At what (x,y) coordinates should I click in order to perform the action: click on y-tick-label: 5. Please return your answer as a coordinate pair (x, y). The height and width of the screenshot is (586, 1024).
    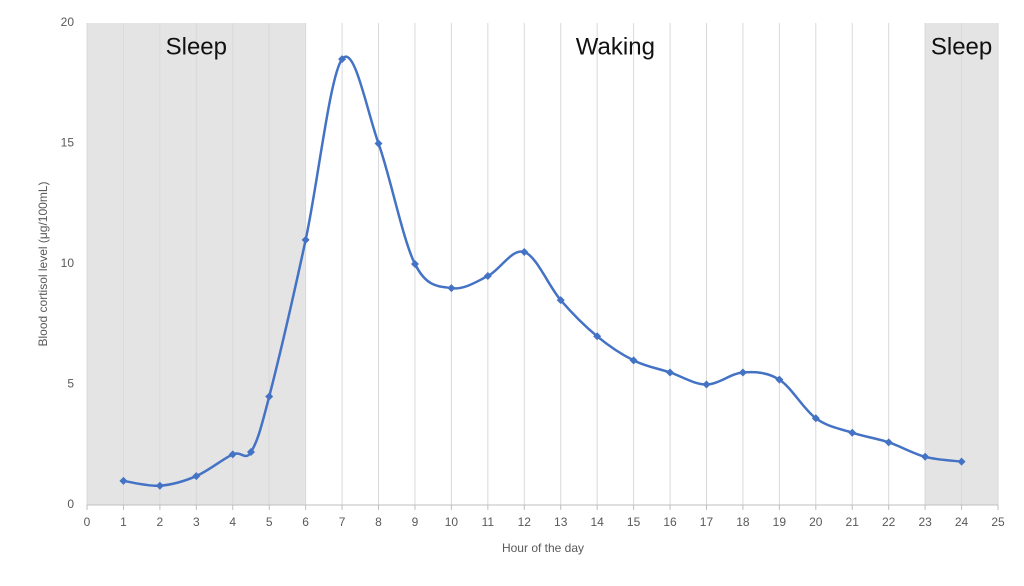
    Looking at the image, I should click on (70, 384).